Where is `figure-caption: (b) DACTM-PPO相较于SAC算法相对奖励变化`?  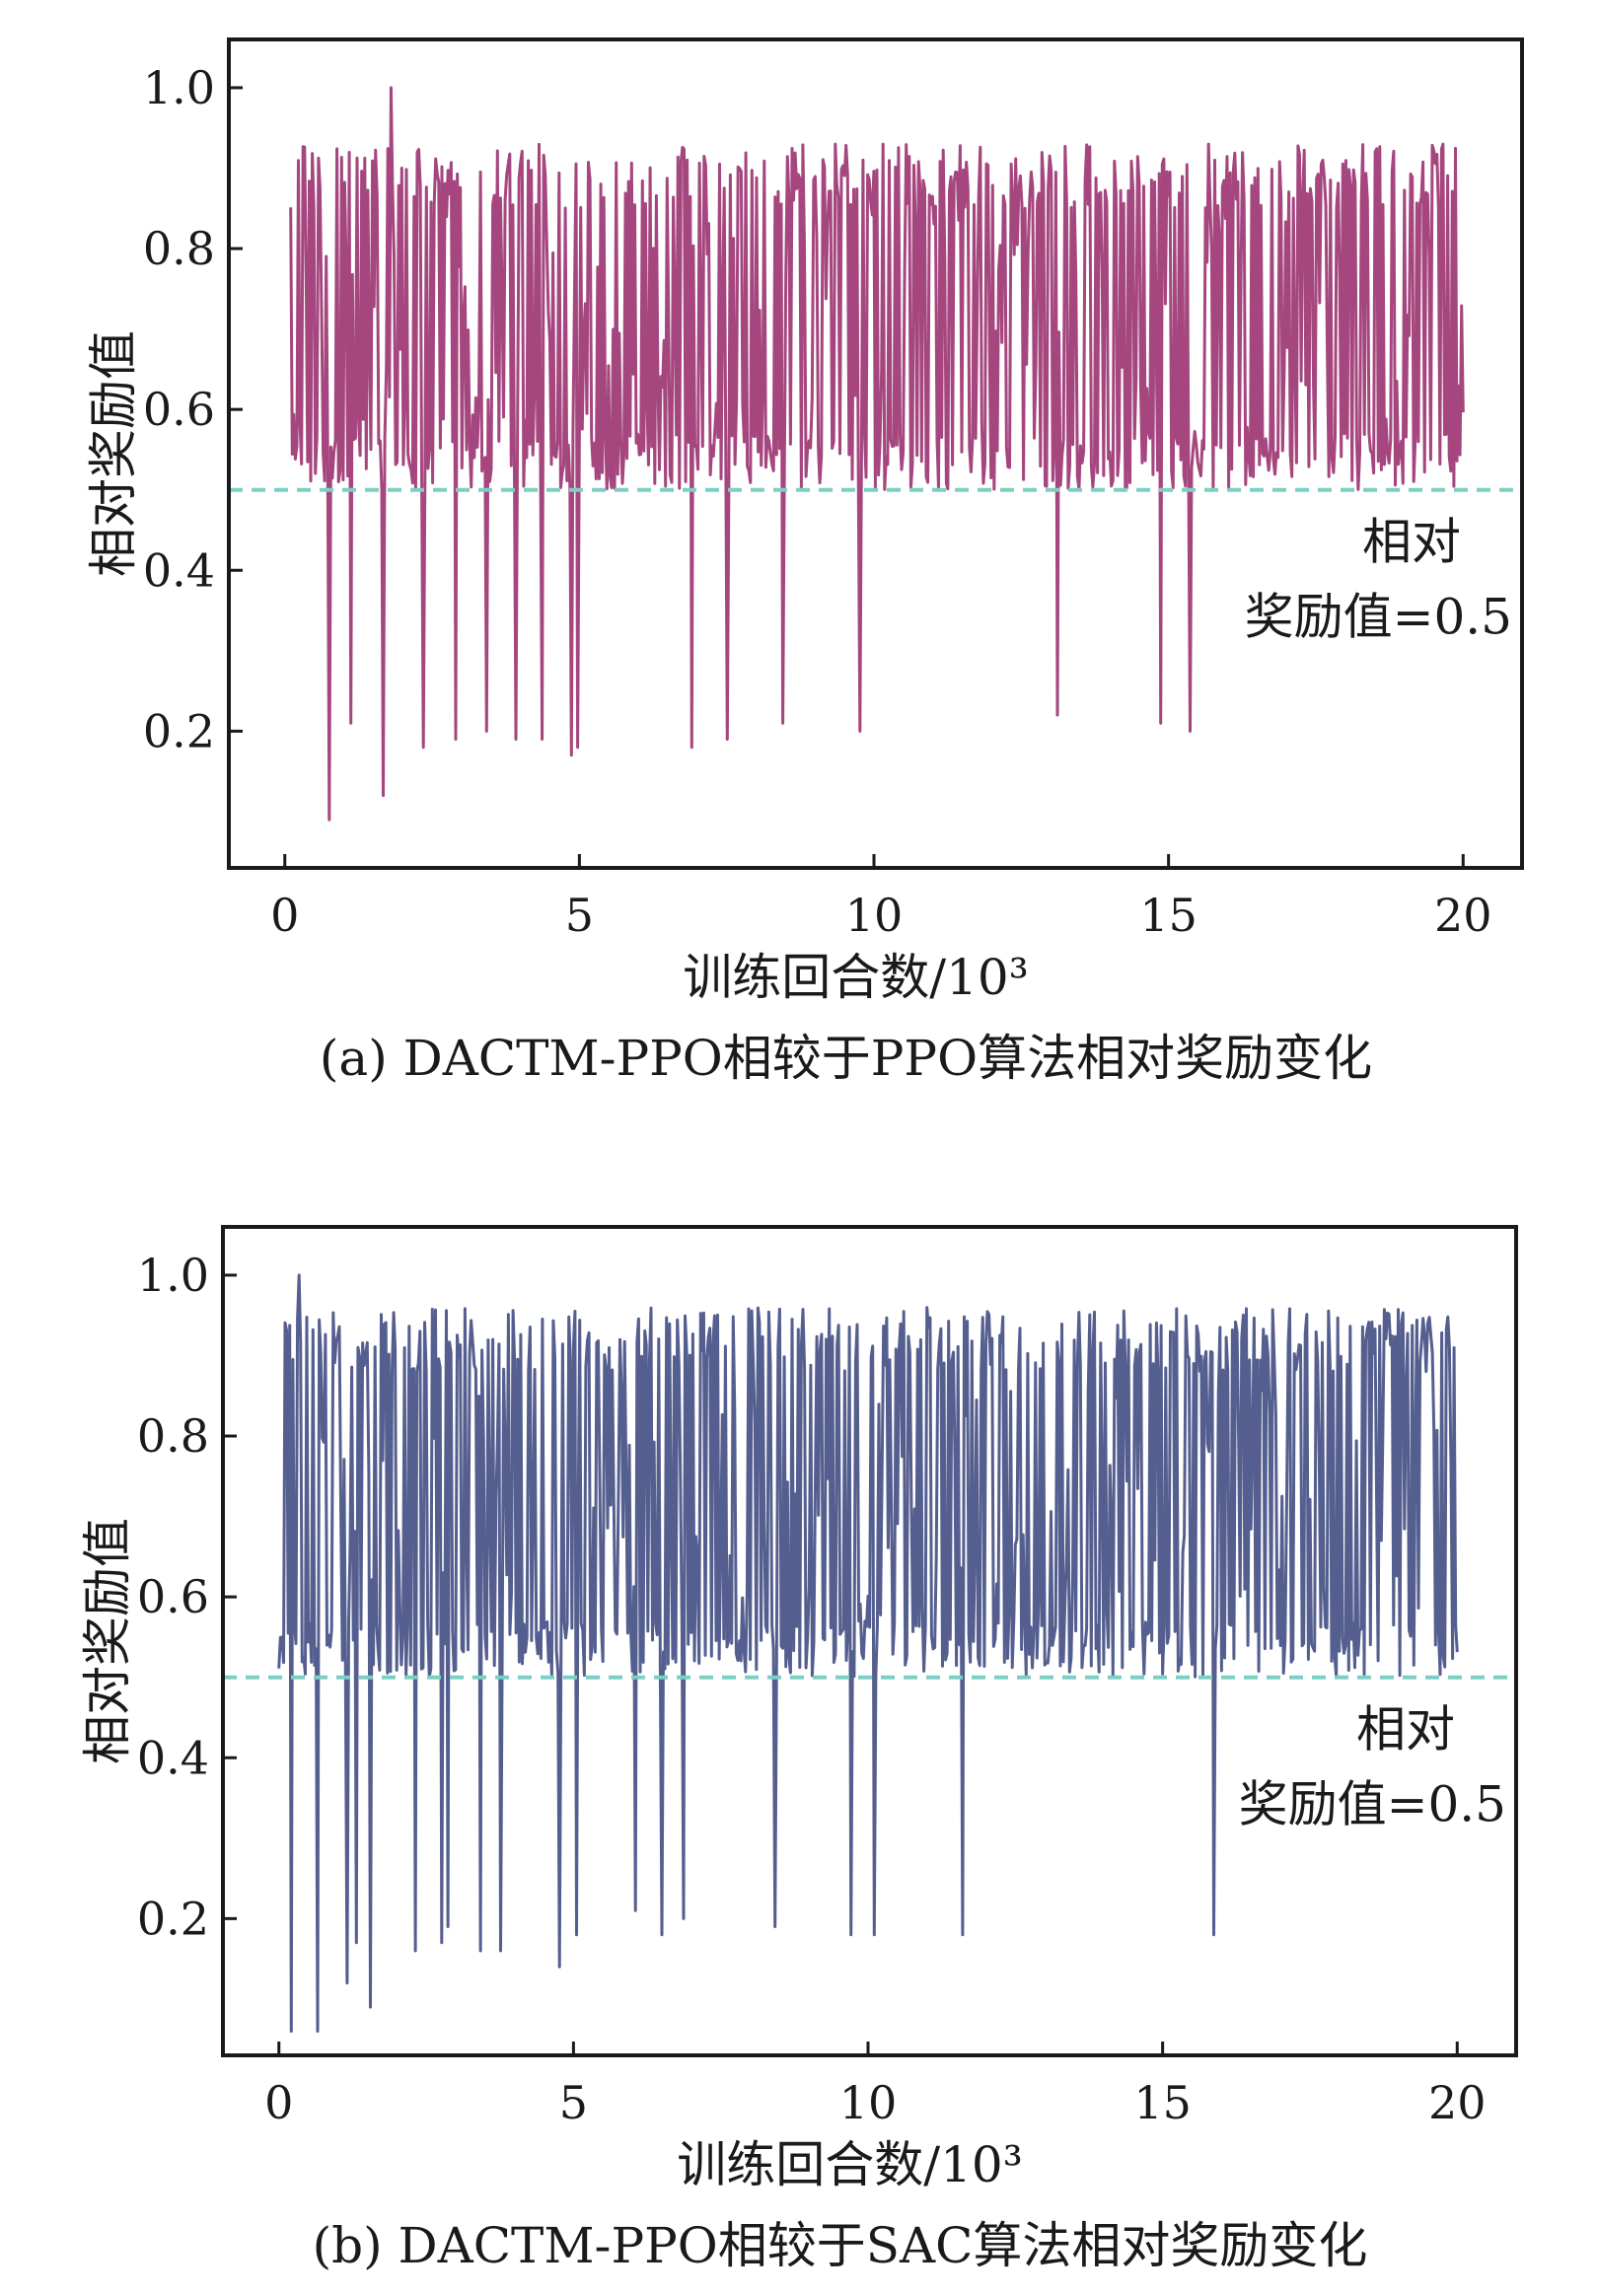
figure-caption: (b) DACTM-PPO相较于SAC算法相对奖励变化 is located at coordinates (840, 2246).